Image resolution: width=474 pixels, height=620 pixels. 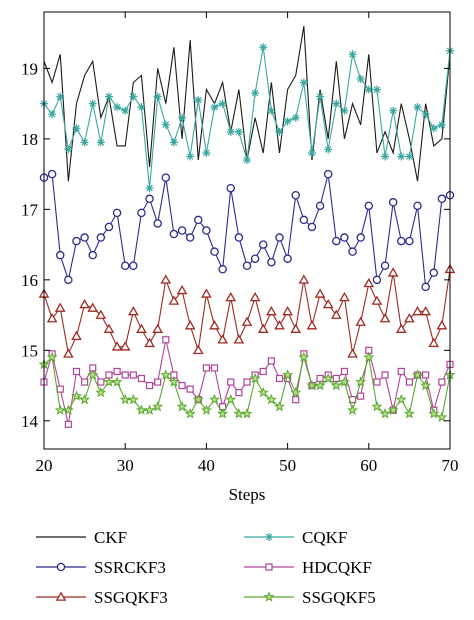 I want to click on series-ssgqkf3, so click(x=247, y=310).